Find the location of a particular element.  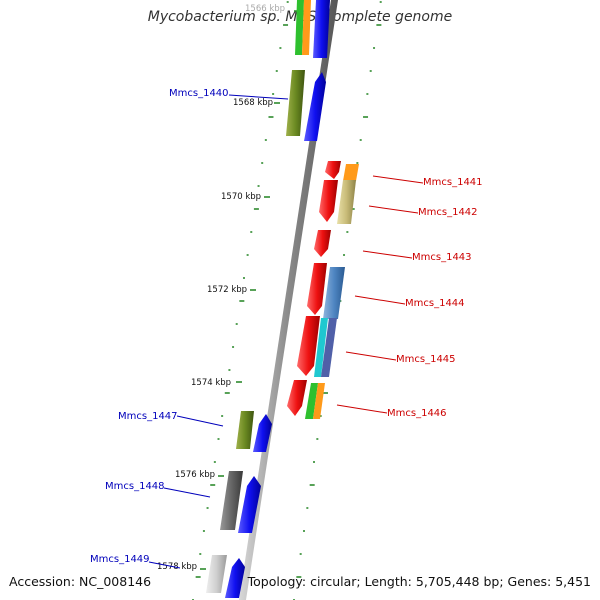

gene-label: Mmcs_1445 is located at coordinates (426, 359).